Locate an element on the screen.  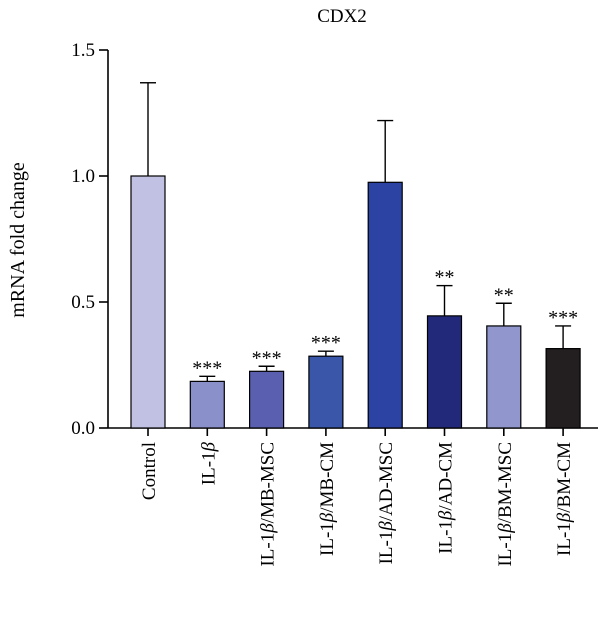
x-tick-label: IL-1β/MB-CM is located at coordinates (327, 499).